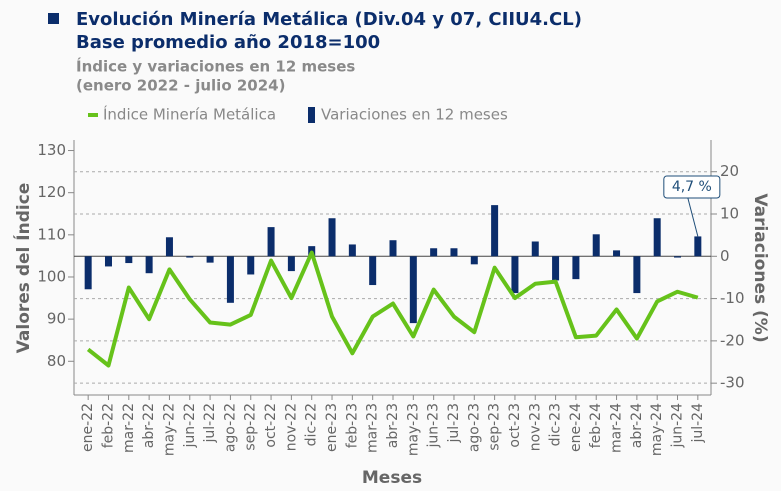 The width and height of the screenshot is (781, 491). Describe the element at coordinates (732, 383) in the screenshot. I see `y2-tick-label: -30` at that location.